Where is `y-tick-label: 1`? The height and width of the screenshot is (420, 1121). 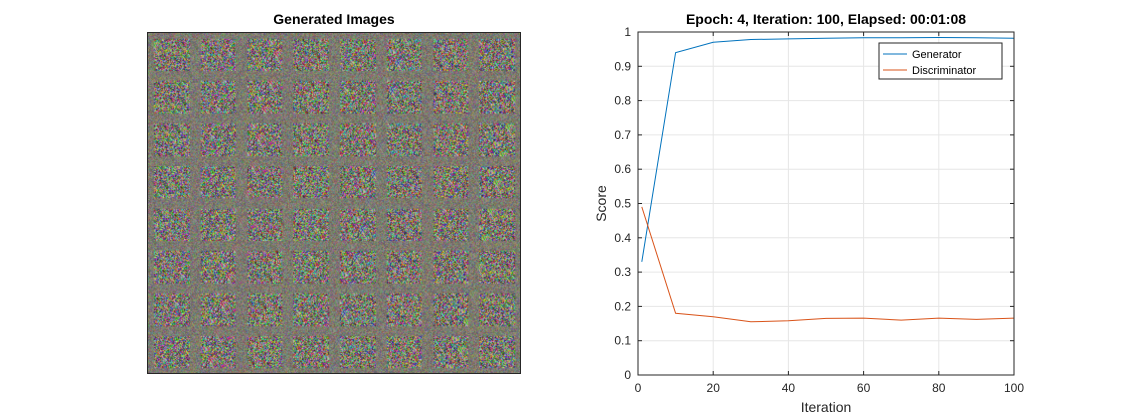 y-tick-label: 1 is located at coordinates (627, 32).